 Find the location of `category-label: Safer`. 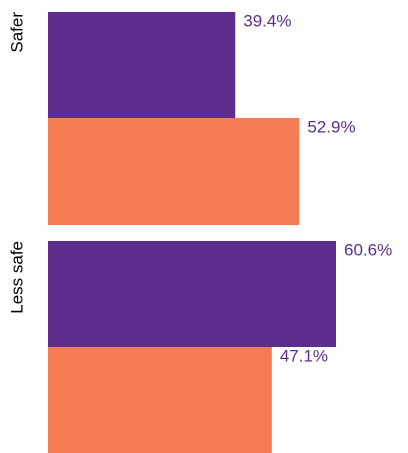

category-label: Safer is located at coordinates (16, 32).